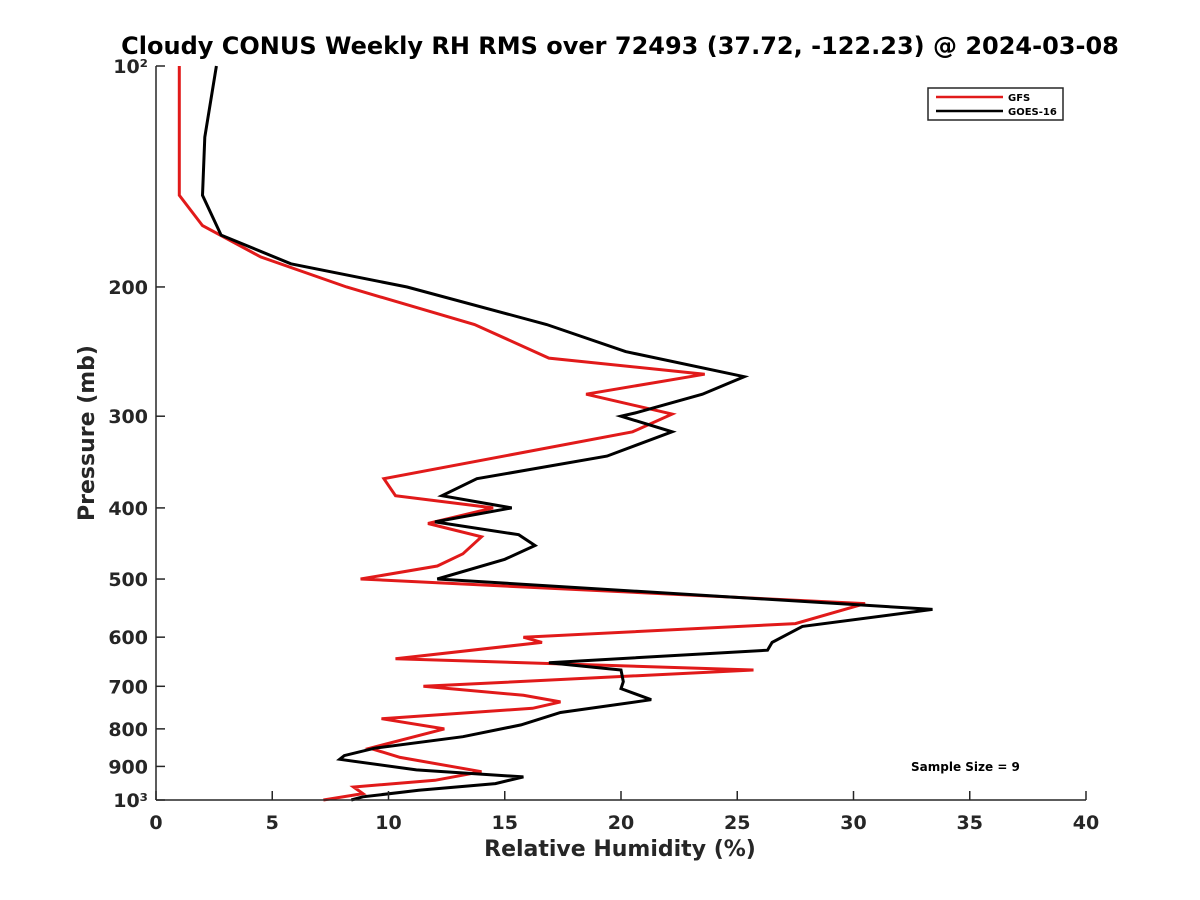  I want to click on x-tick-label: 35, so click(970, 823).